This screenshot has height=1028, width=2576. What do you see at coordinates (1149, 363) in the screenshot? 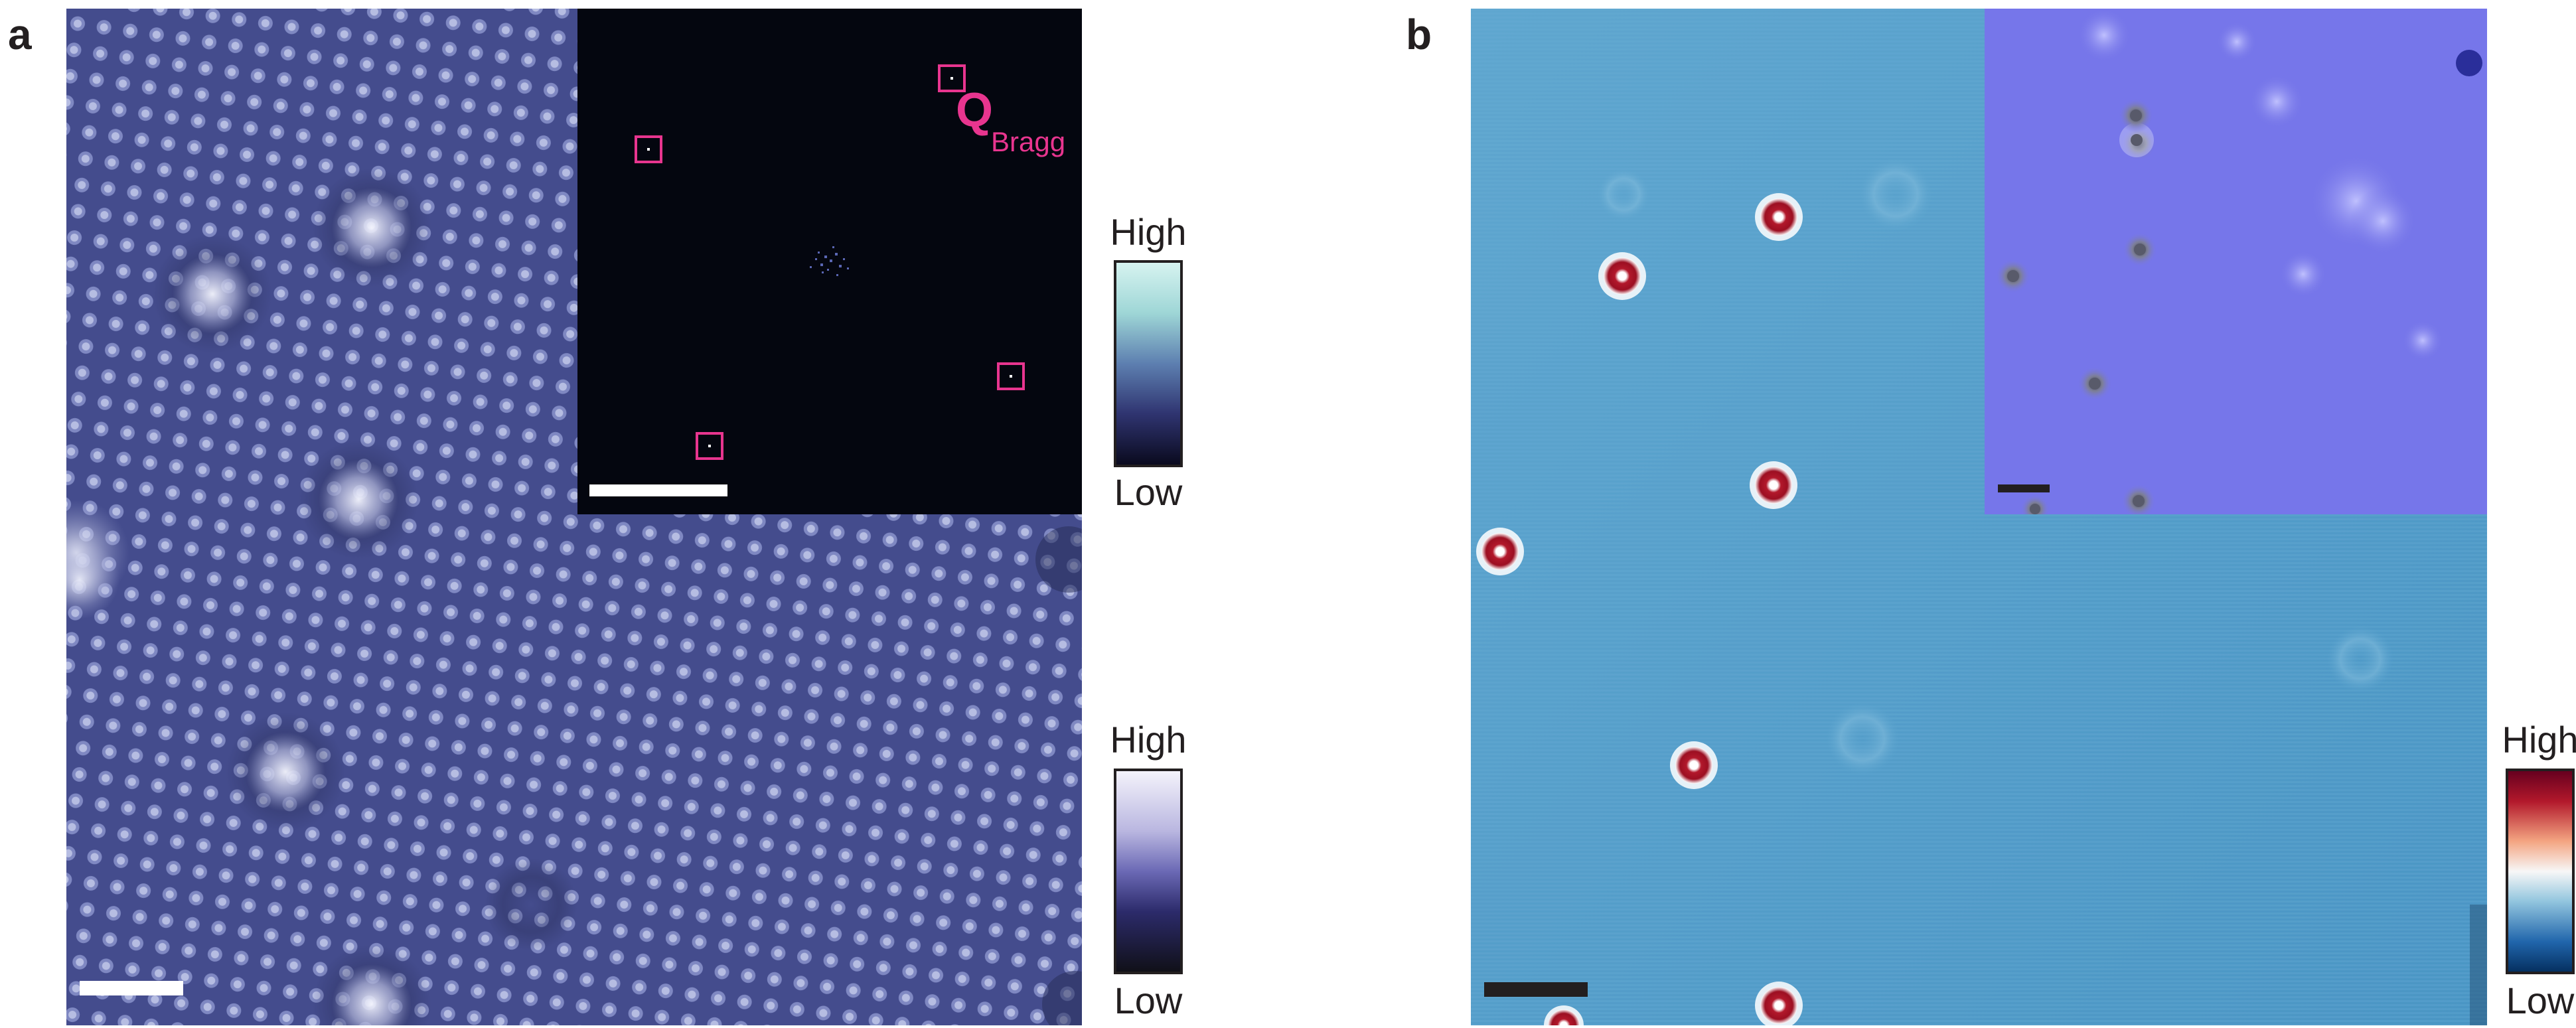
I see `inset-colorbar` at bounding box center [1149, 363].